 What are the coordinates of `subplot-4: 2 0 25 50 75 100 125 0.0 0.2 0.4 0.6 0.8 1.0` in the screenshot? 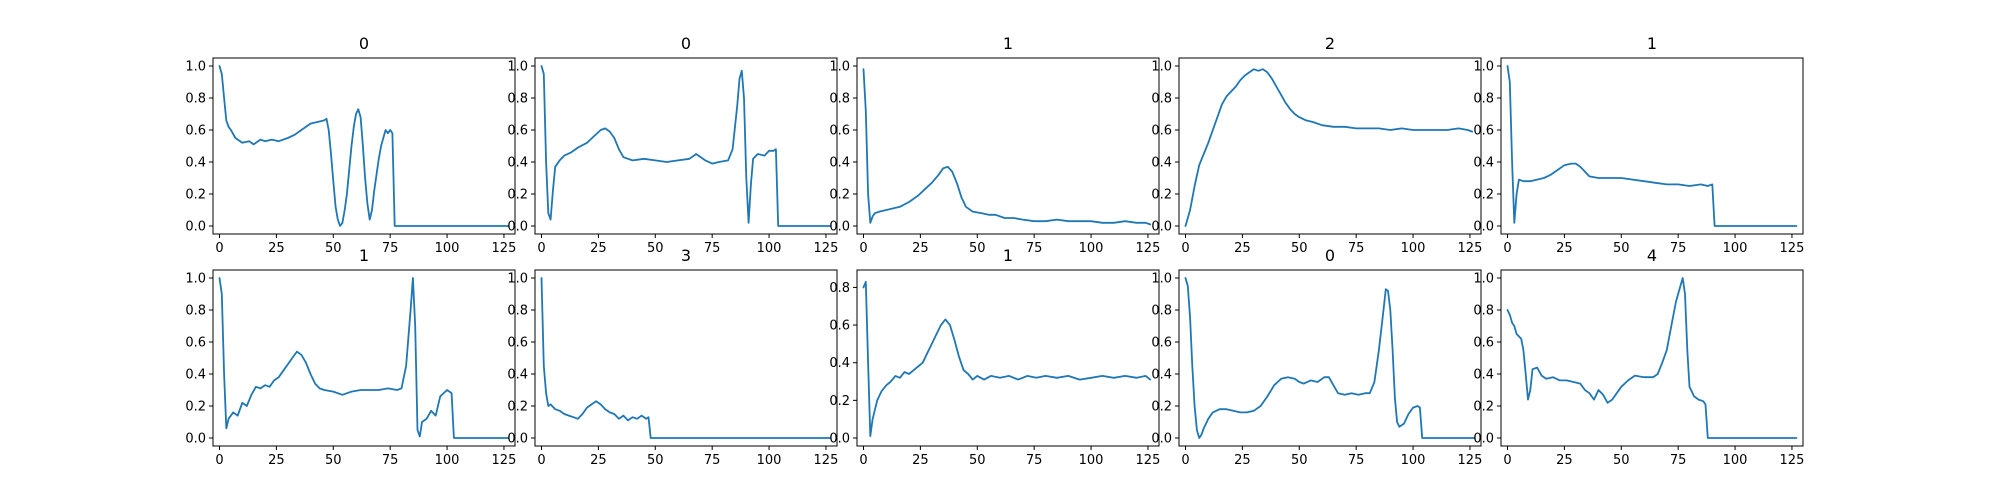 It's located at (1316, 145).